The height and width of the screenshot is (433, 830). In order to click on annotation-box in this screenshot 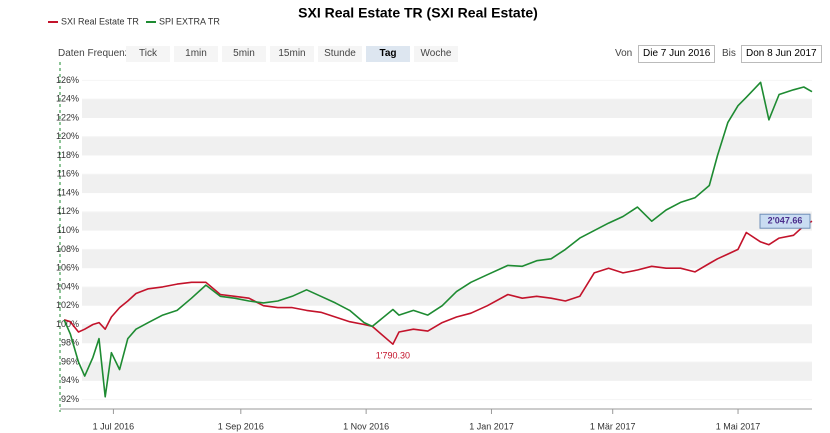, I will do `click(785, 221)`.